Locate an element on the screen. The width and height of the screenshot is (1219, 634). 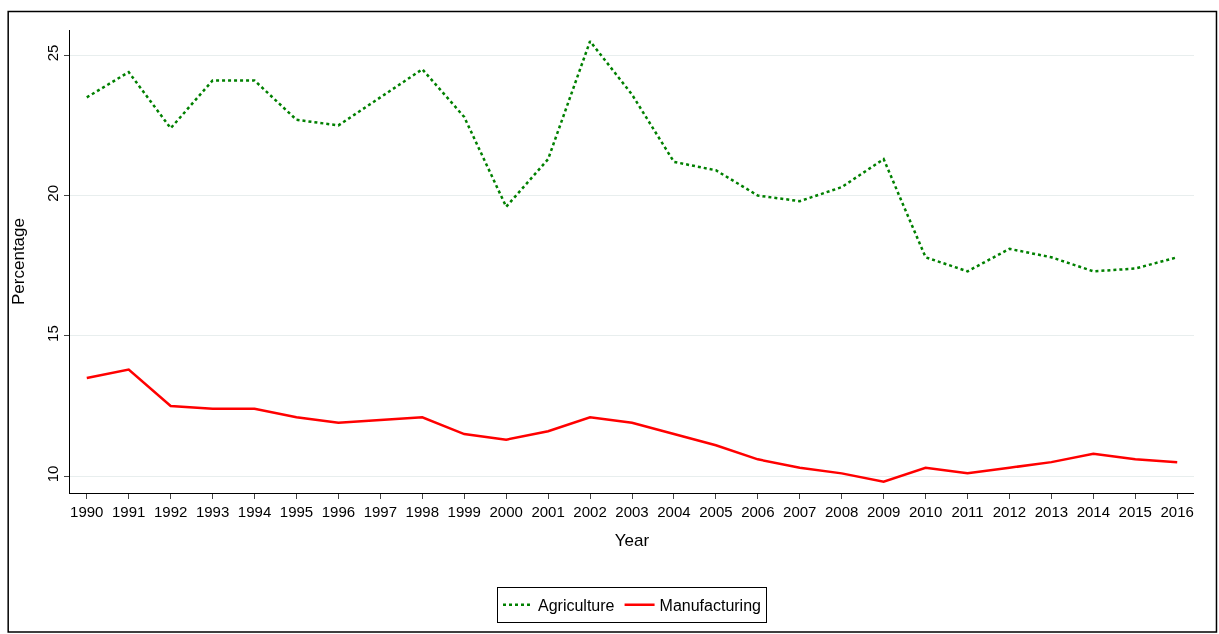
x-tick-label: 2004 is located at coordinates (674, 511).